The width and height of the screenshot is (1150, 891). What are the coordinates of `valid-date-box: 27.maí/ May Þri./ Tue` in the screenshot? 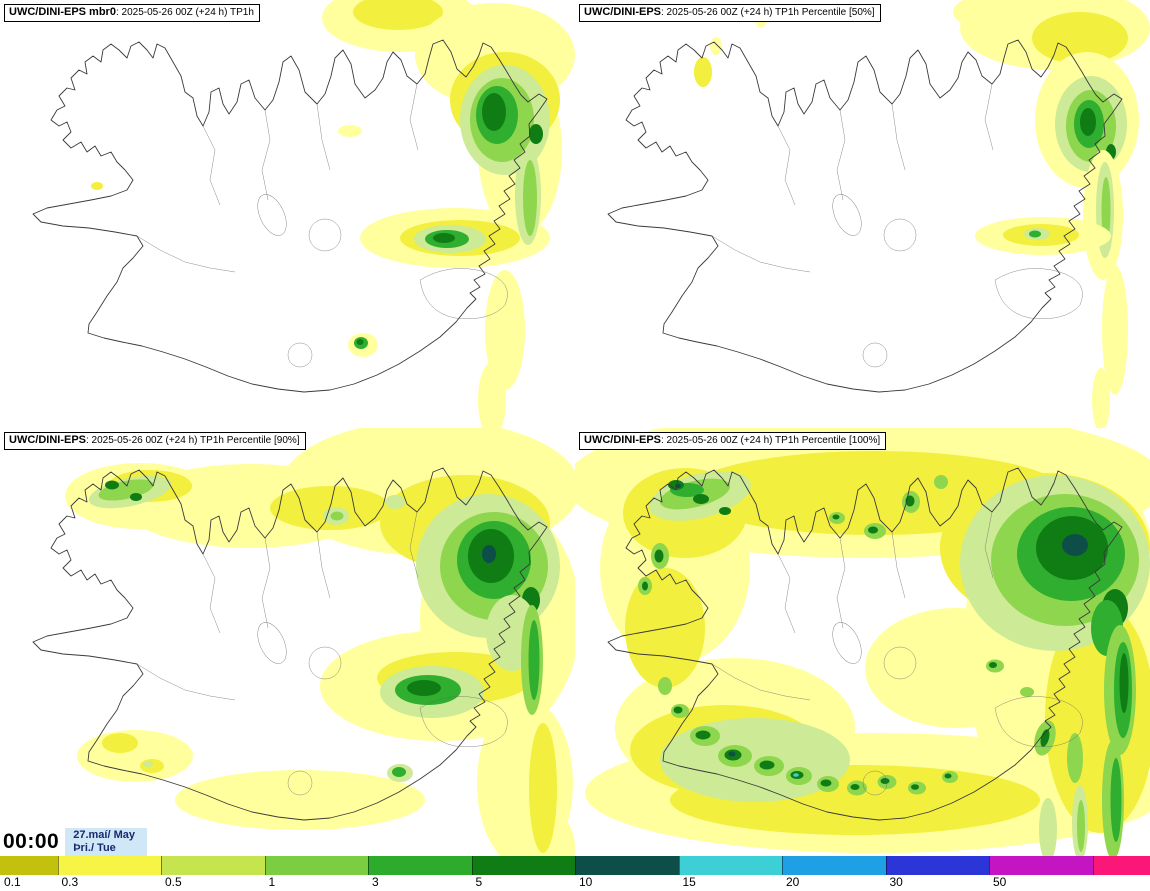 It's located at (106, 842).